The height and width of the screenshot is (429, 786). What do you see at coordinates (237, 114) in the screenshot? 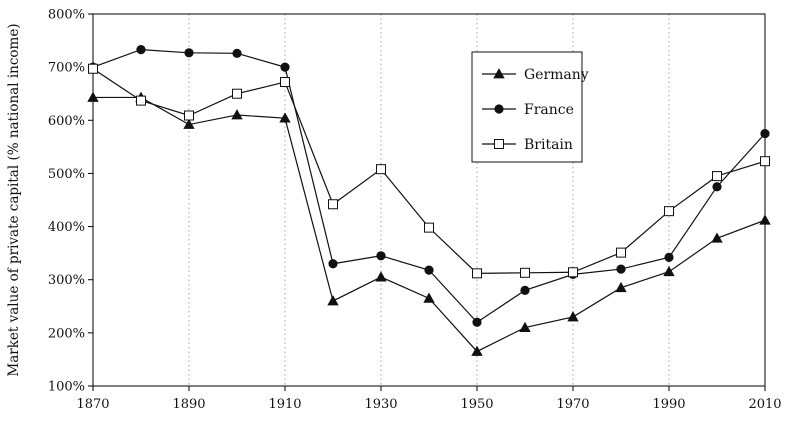
I see `point-germany-1900` at bounding box center [237, 114].